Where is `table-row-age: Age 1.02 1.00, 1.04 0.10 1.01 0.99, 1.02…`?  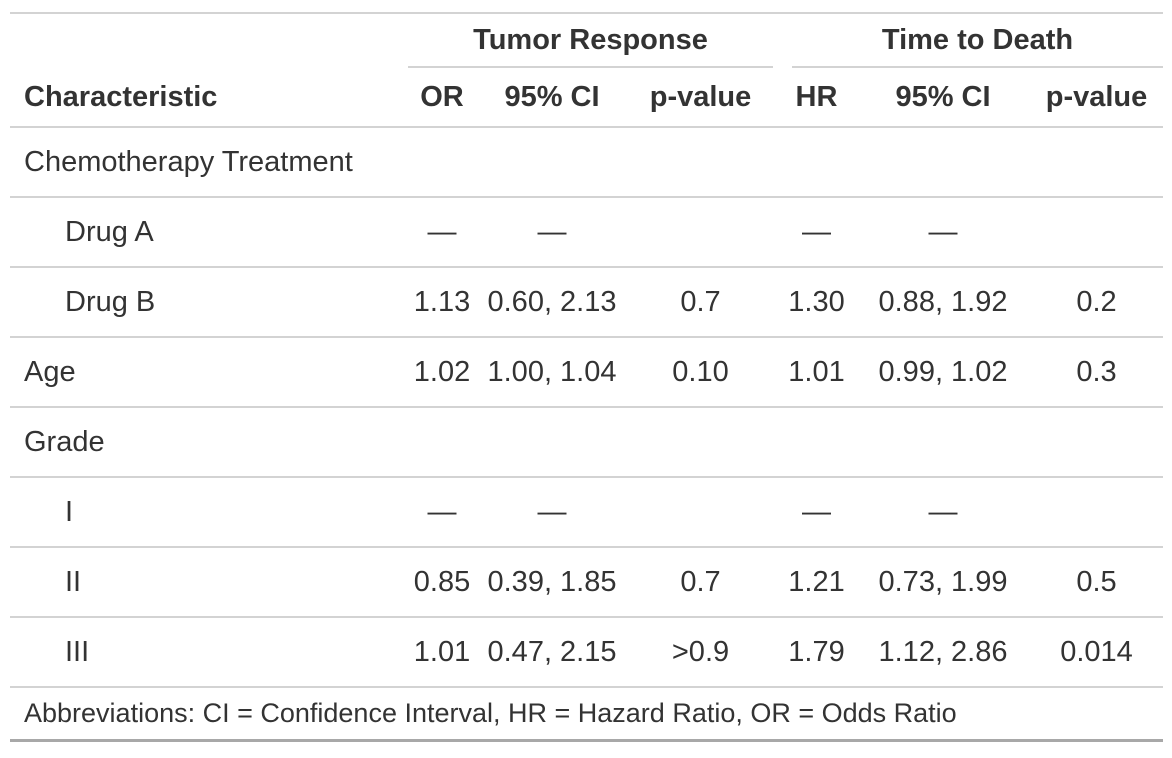
table-row-age: Age 1.02 1.00, 1.04 0.10 1.01 0.99, 1.02… is located at coordinates (587, 372).